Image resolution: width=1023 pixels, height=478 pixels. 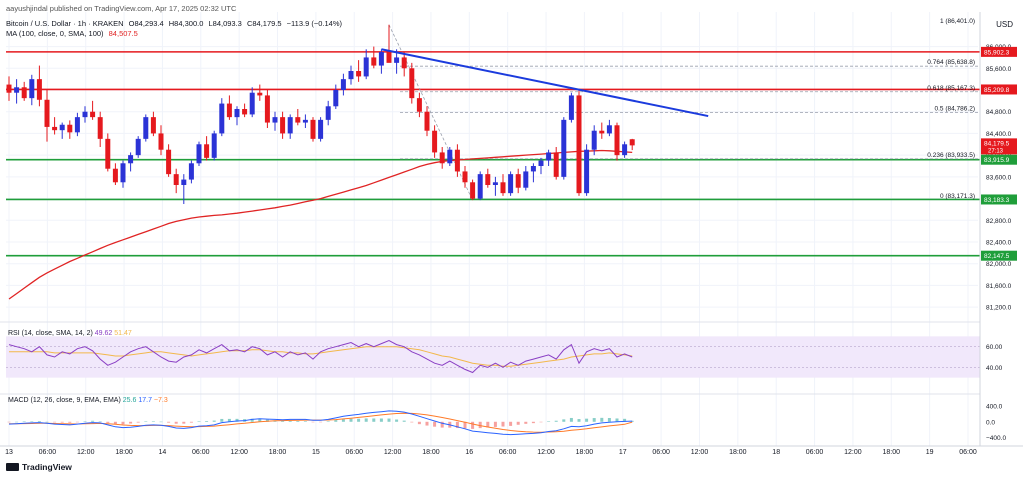 What do you see at coordinates (996, 151) in the screenshot?
I see `last-time-label: 27:13` at bounding box center [996, 151].